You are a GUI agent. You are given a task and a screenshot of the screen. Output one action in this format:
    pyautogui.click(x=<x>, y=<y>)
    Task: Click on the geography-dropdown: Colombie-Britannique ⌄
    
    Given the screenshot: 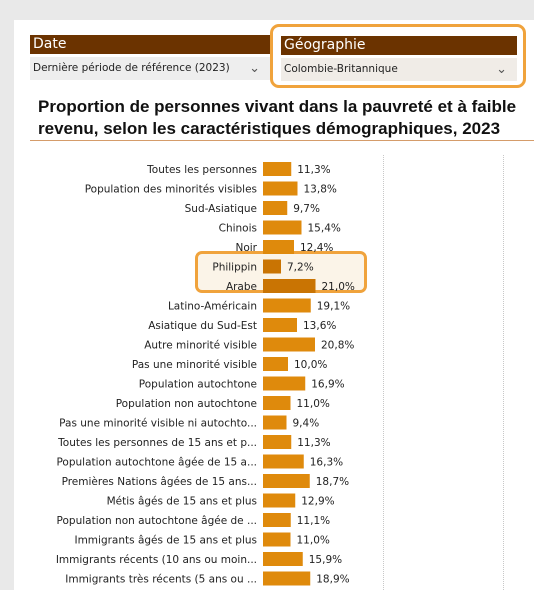 What is the action you would take?
    pyautogui.click(x=399, y=69)
    